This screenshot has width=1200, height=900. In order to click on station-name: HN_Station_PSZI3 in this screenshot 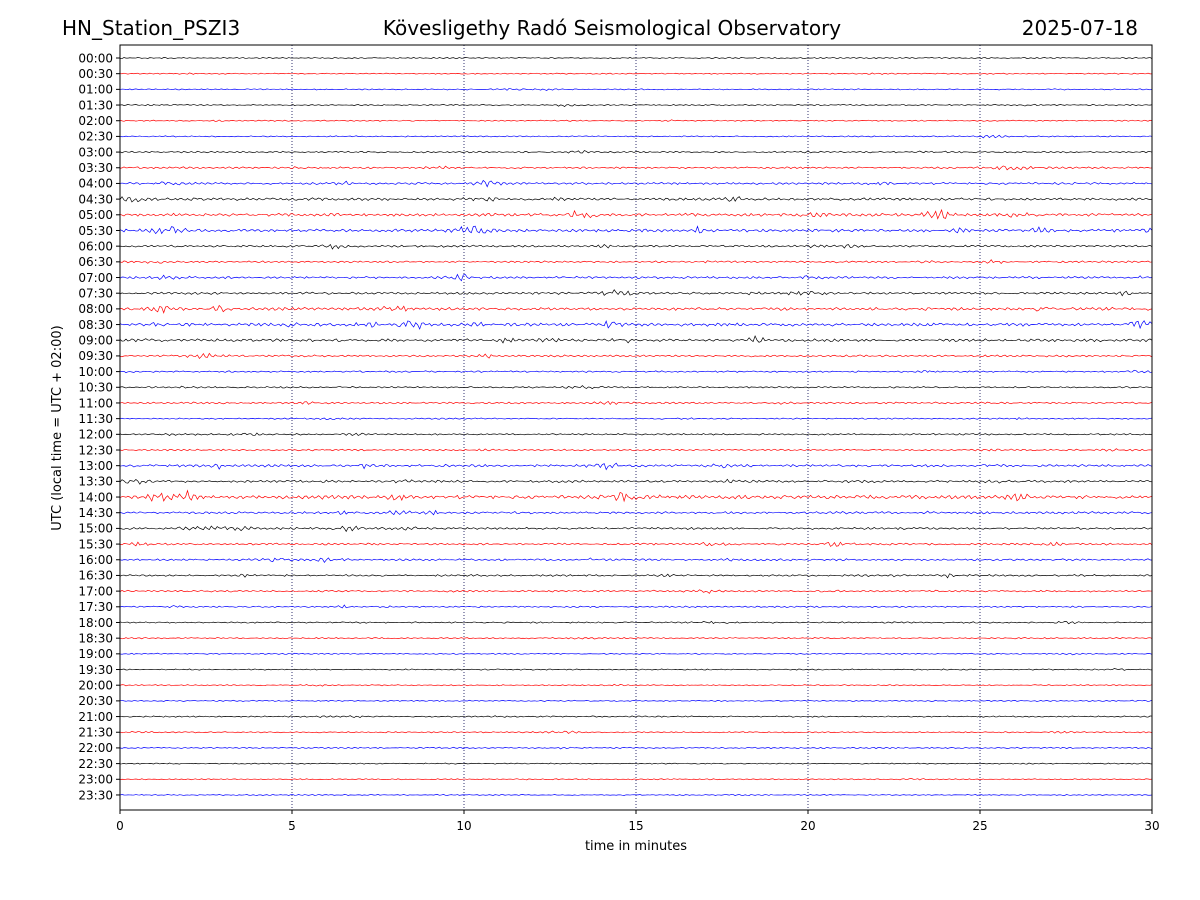, I will do `click(151, 28)`.